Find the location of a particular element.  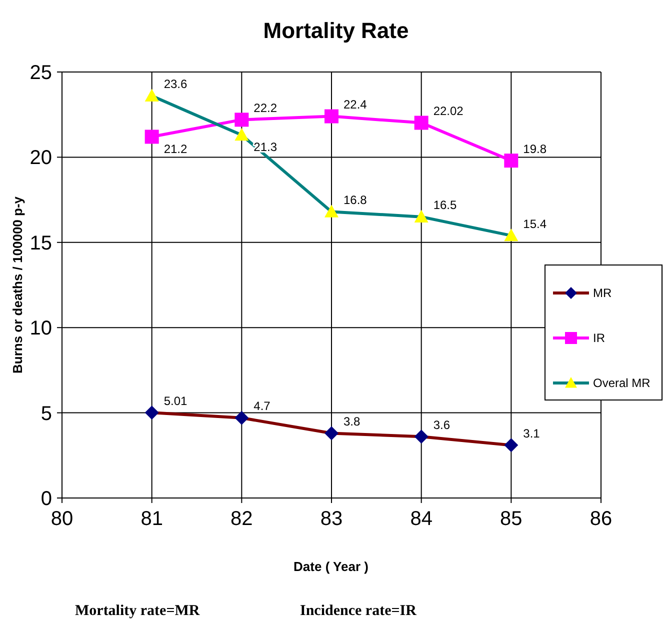

y-tick-label: 20 is located at coordinates (41, 158).